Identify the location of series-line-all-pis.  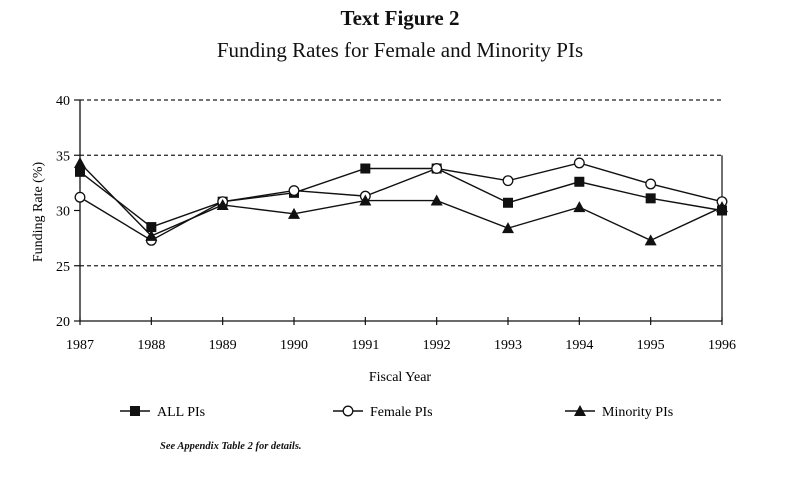
(401, 197).